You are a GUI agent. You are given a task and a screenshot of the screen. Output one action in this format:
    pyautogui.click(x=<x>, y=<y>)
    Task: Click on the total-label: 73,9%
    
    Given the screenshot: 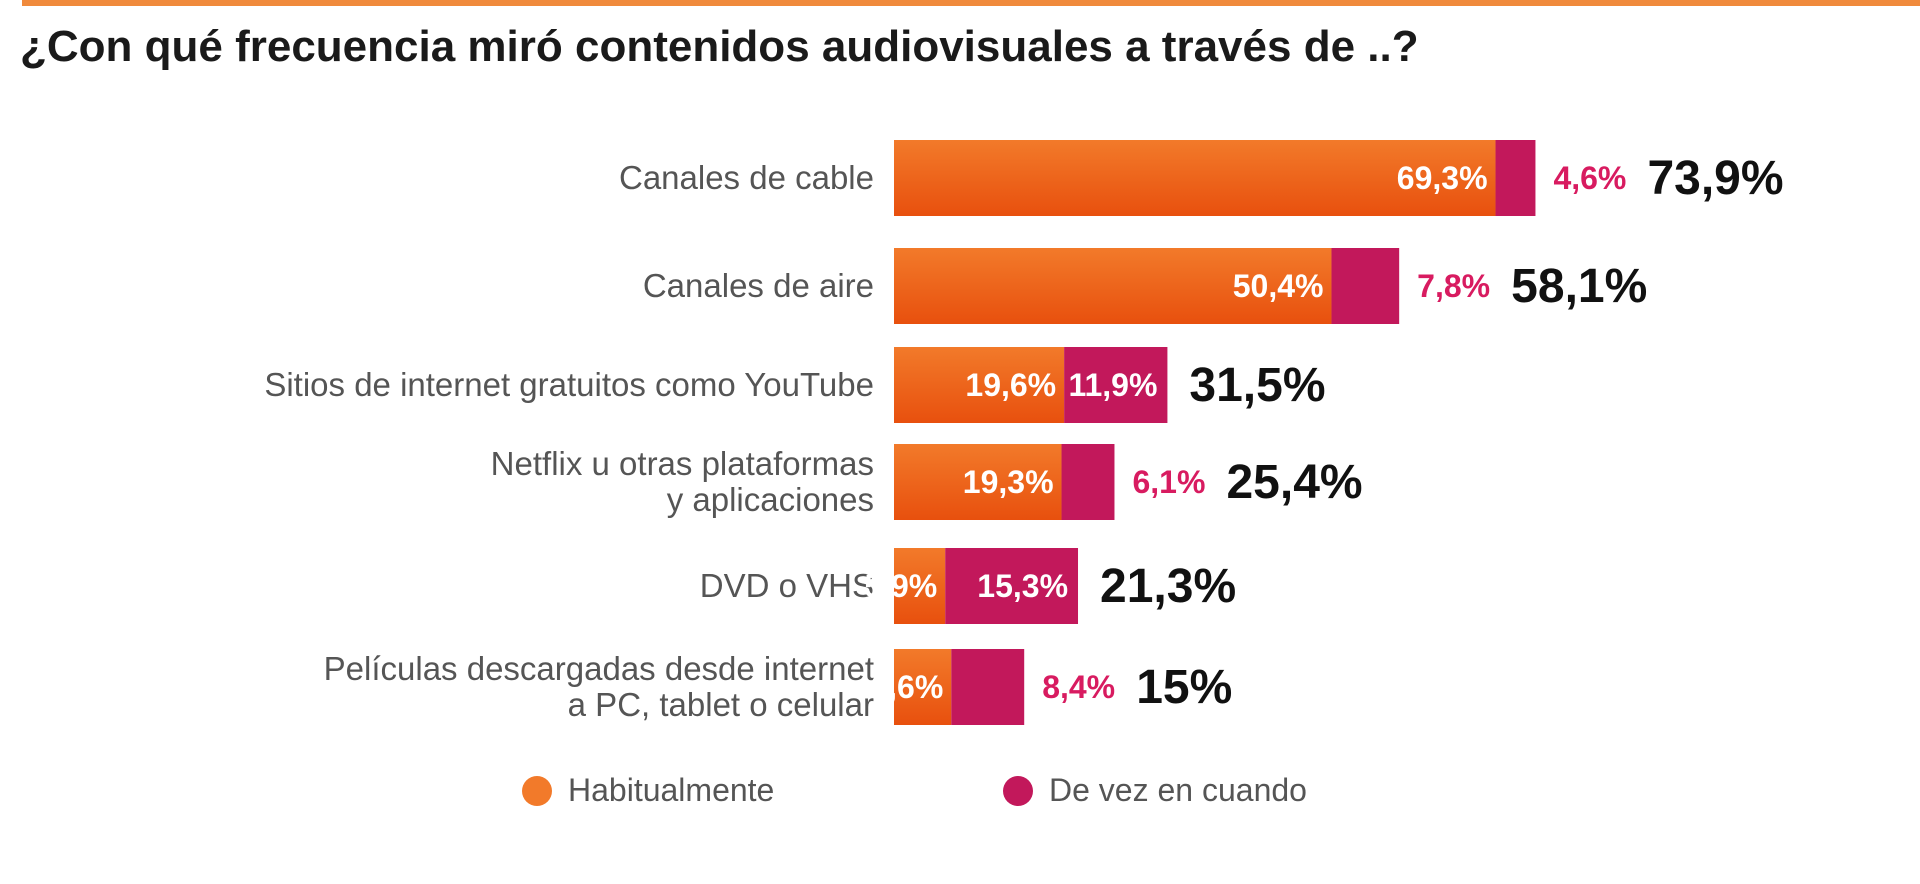 What is the action you would take?
    pyautogui.click(x=1715, y=178)
    